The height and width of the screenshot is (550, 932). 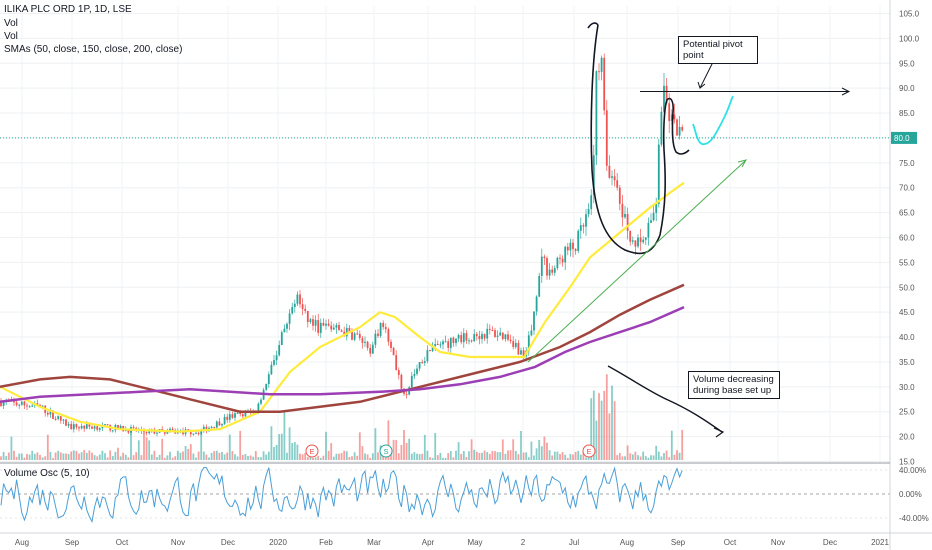 I want to click on volume-decrease-arrow, so click(x=665, y=399).